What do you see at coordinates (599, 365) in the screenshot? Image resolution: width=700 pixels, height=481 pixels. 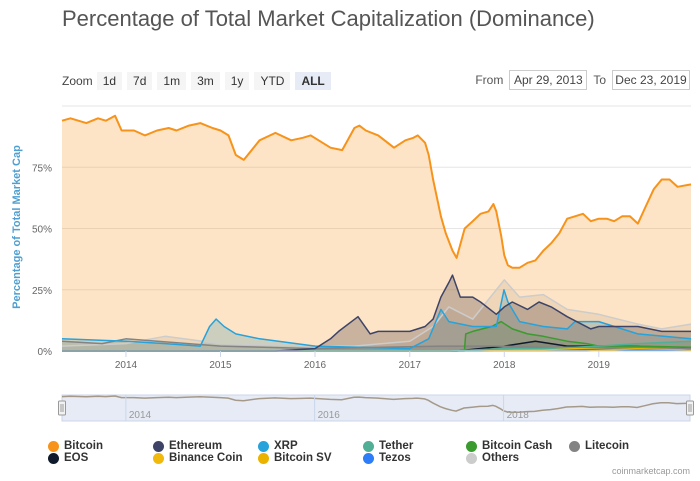 I see `x-tick-label: 2019` at bounding box center [599, 365].